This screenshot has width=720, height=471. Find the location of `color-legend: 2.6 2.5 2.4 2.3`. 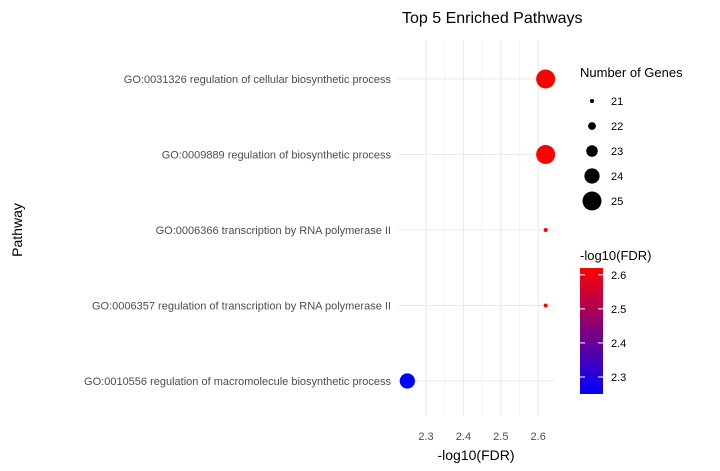

color-legend: 2.6 2.5 2.4 2.3 is located at coordinates (603, 327).